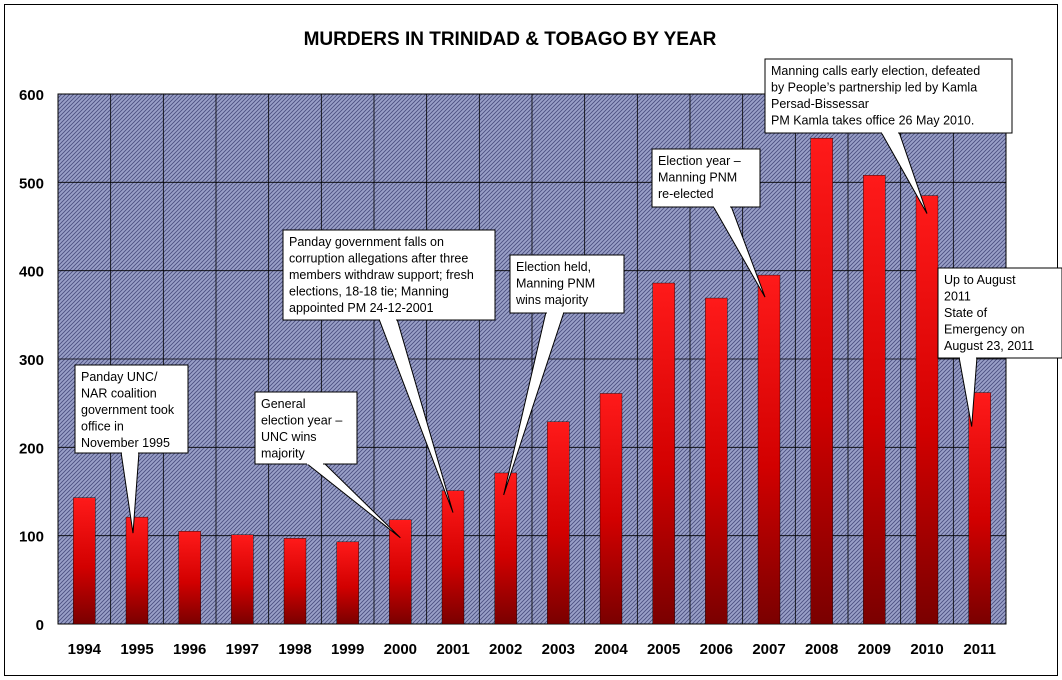  What do you see at coordinates (872, 121) in the screenshot?
I see `callout-line: PM Kamla takes office 26 May 2010.` at bounding box center [872, 121].